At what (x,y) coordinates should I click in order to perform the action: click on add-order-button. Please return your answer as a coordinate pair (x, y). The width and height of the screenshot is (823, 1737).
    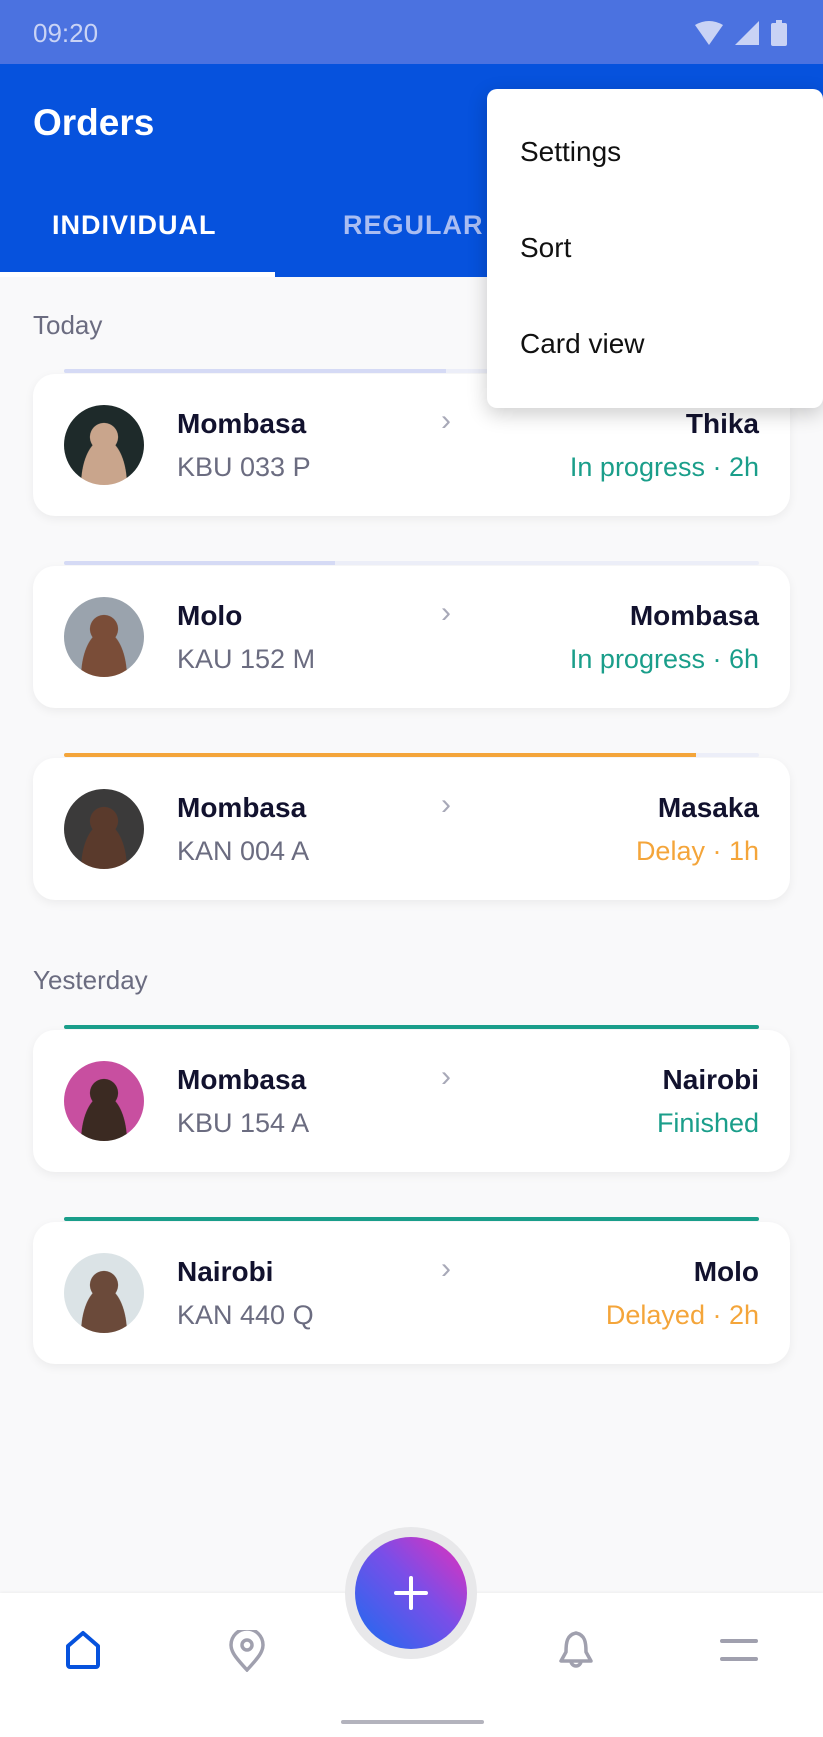
    Looking at the image, I should click on (411, 1593).